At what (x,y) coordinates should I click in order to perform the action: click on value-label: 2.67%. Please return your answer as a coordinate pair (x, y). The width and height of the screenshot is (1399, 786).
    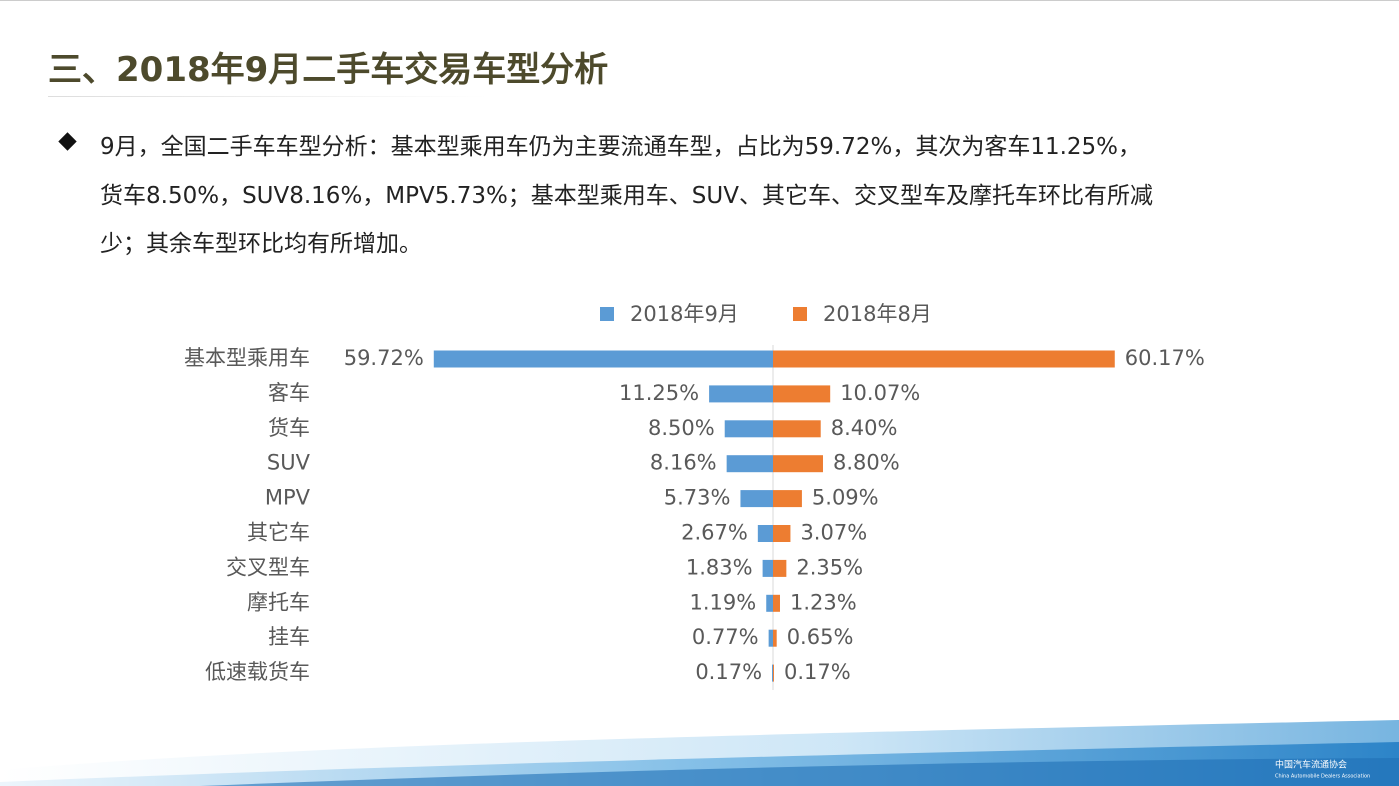
    Looking at the image, I should click on (714, 533).